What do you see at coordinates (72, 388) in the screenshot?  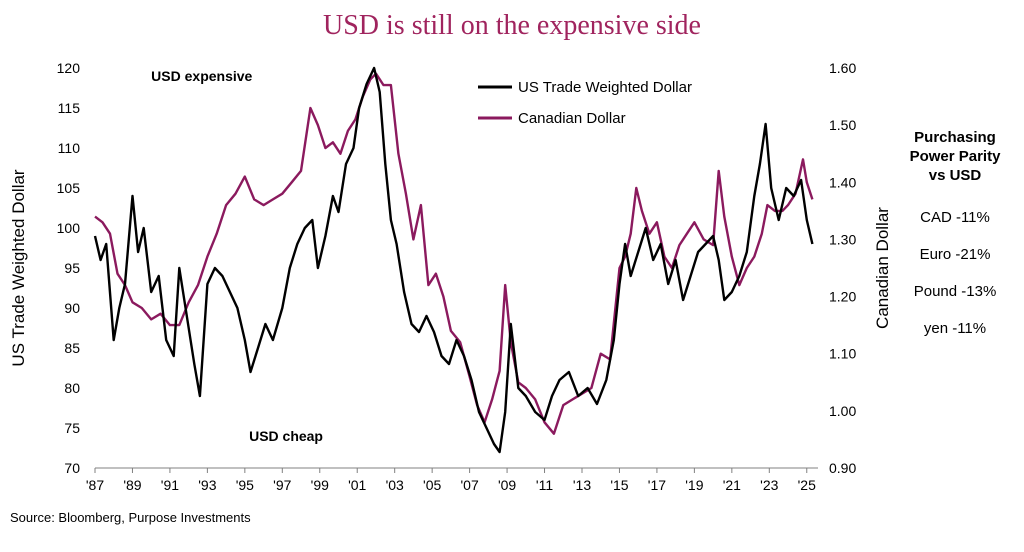 I see `y-tick-label: 80` at bounding box center [72, 388].